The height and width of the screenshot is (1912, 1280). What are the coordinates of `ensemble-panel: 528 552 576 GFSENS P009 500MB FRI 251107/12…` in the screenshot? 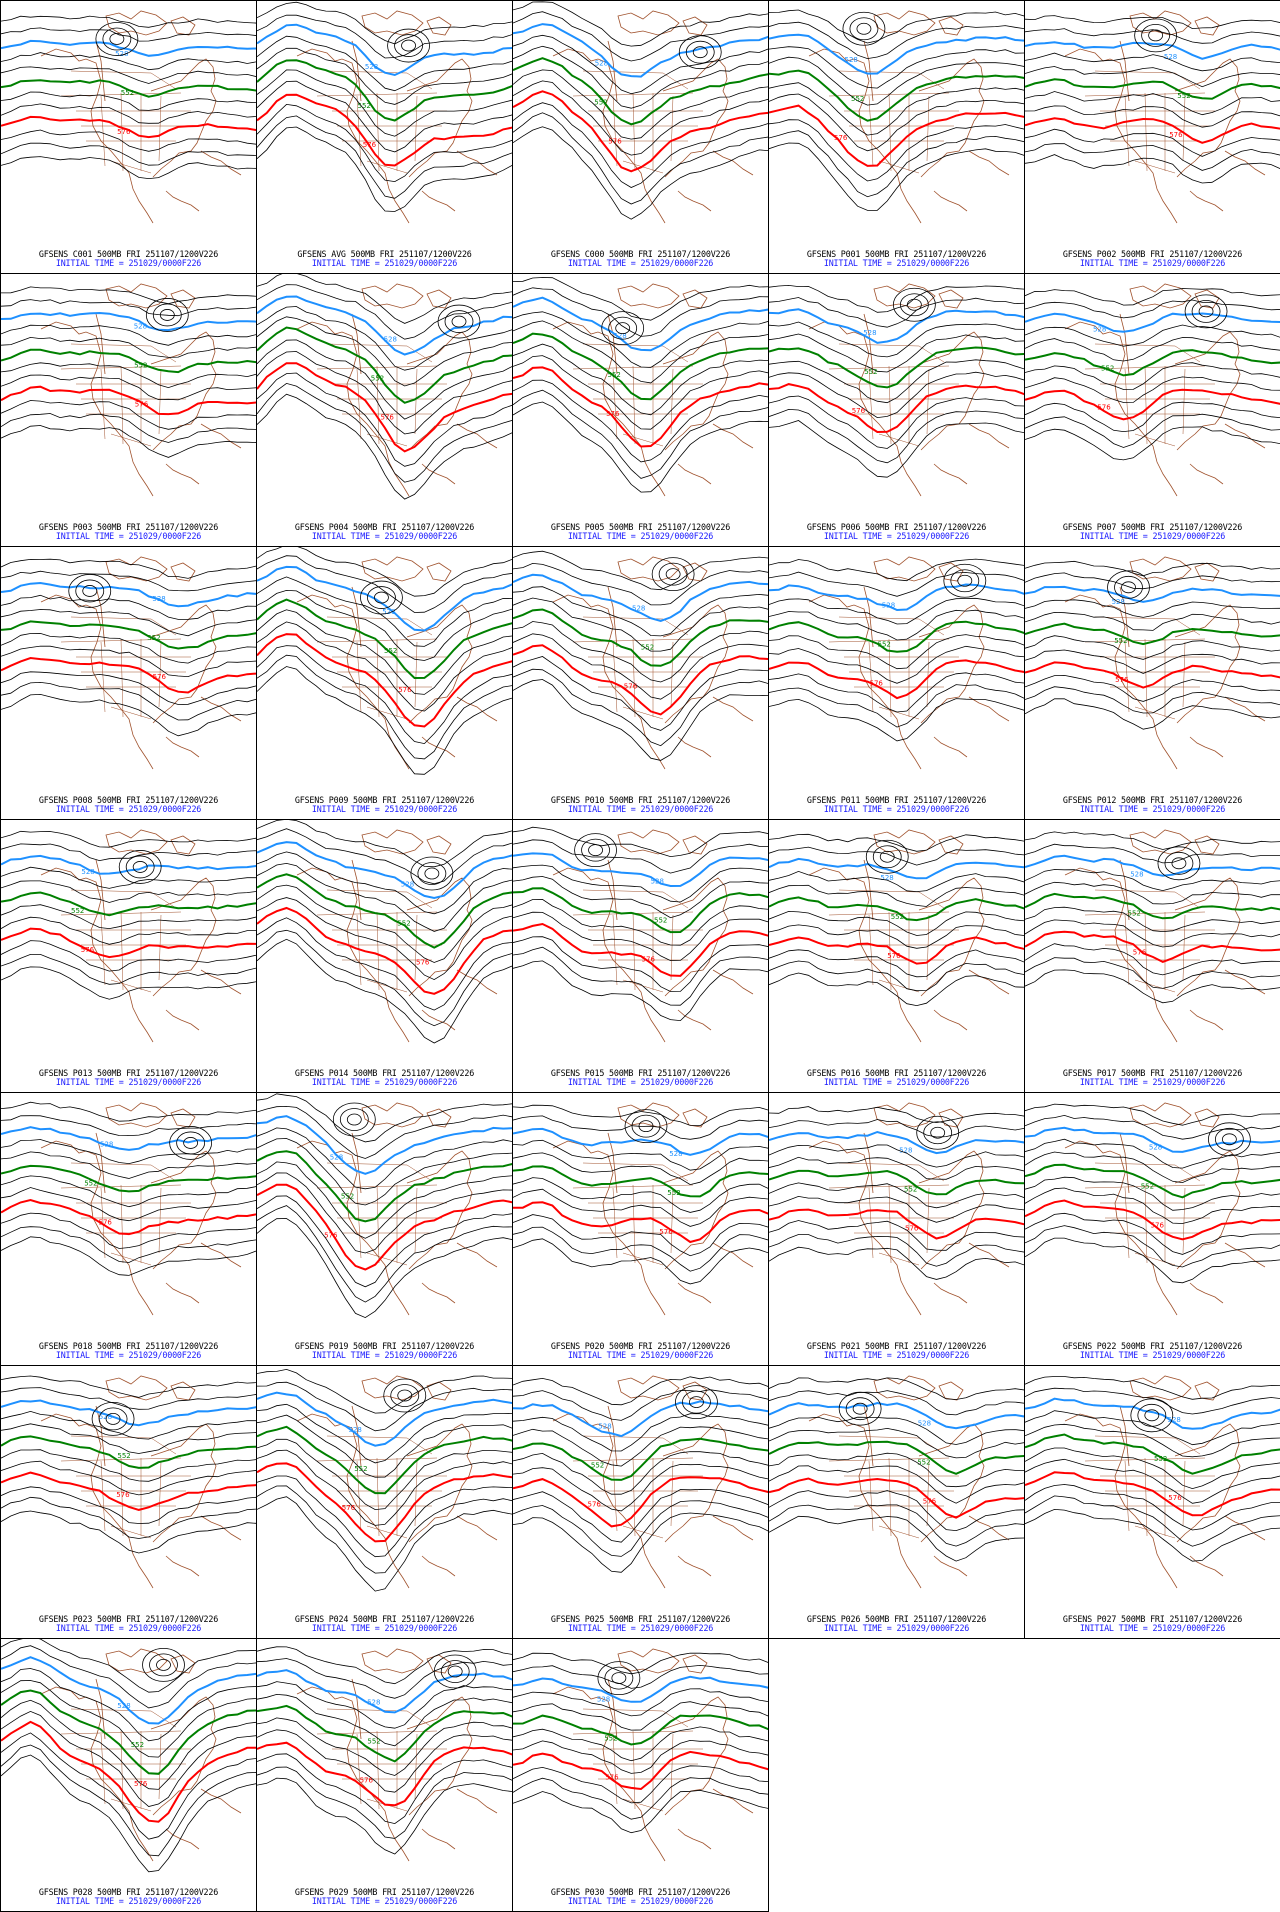 It's located at (384, 683).